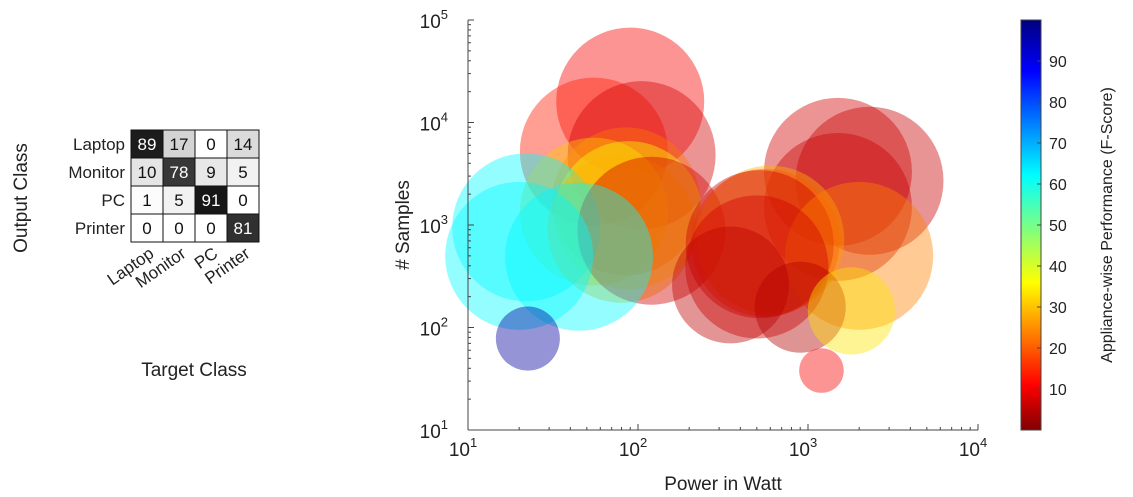  I want to click on confusion-matrix-y-axis-label: Output Class, so click(21, 198).